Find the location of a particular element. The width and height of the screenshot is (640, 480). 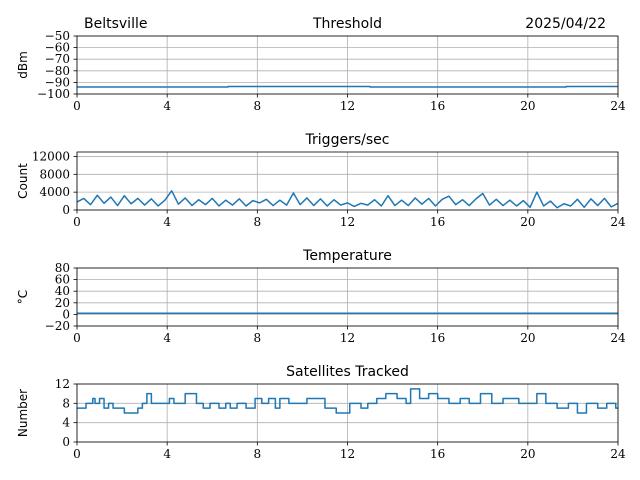

y-tick-label: −20 is located at coordinates (57, 326).